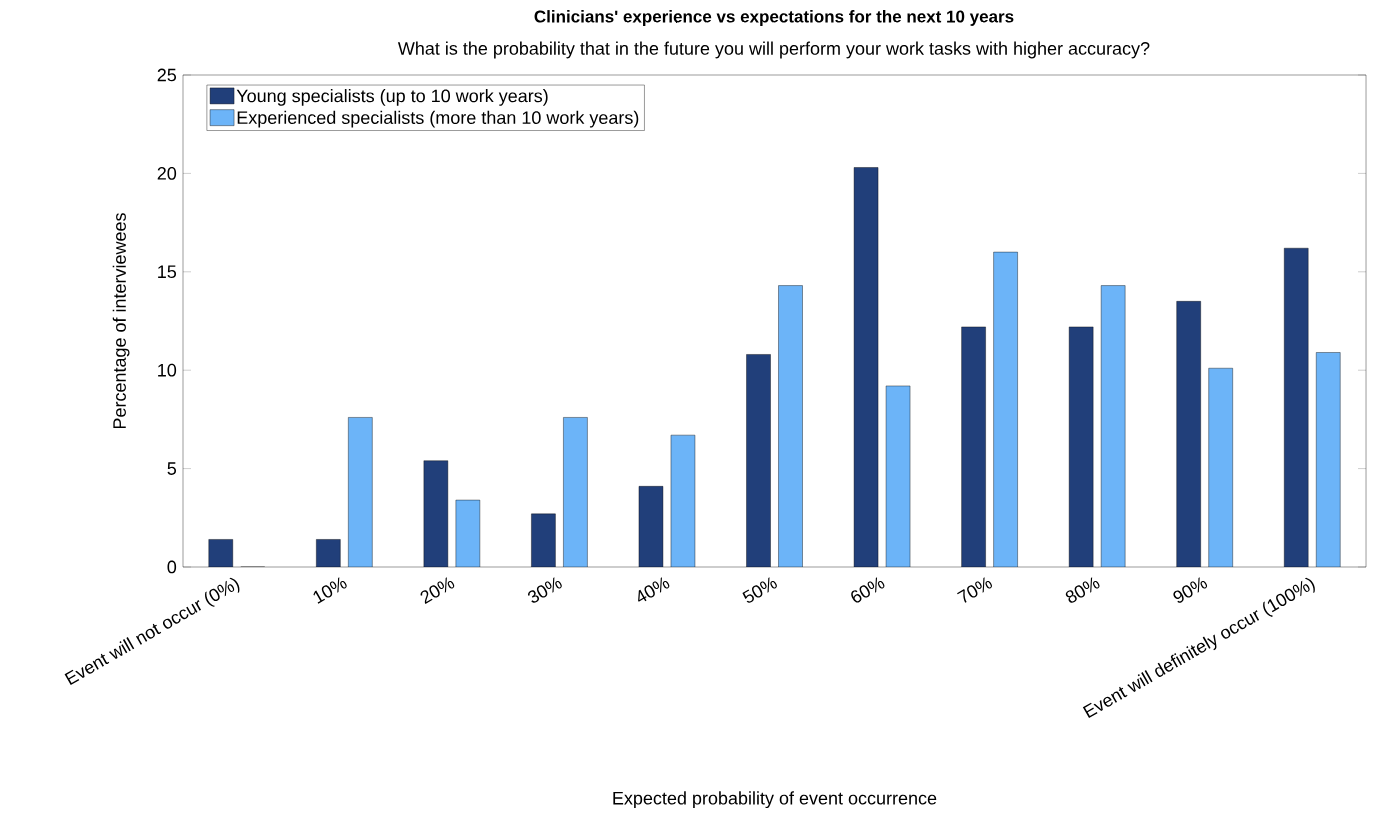 Image resolution: width=1391 pixels, height=814 pixels. What do you see at coordinates (330, 590) in the screenshot?
I see `x-tick-label: 10%` at bounding box center [330, 590].